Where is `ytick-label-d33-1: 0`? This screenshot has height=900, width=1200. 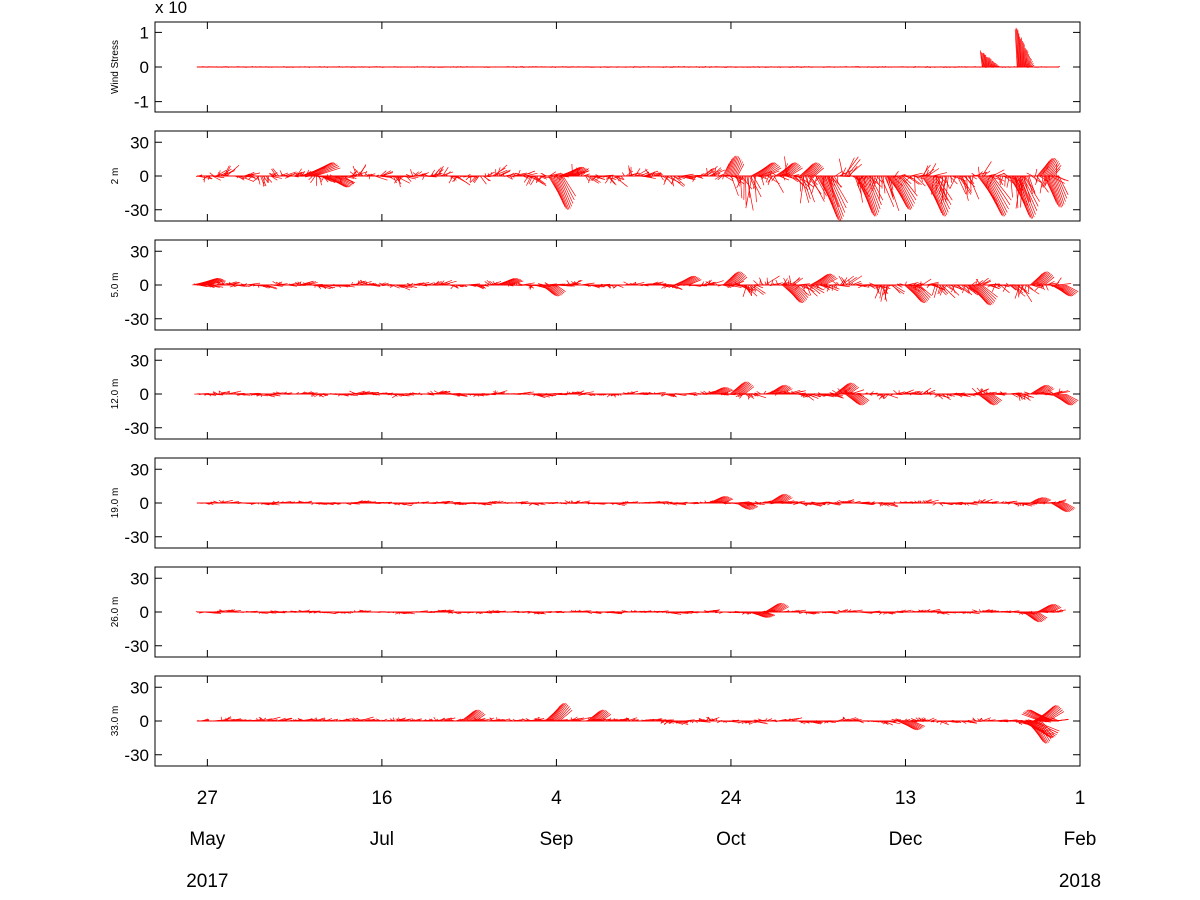
ytick-label-d33-1: 0 is located at coordinates (144, 721).